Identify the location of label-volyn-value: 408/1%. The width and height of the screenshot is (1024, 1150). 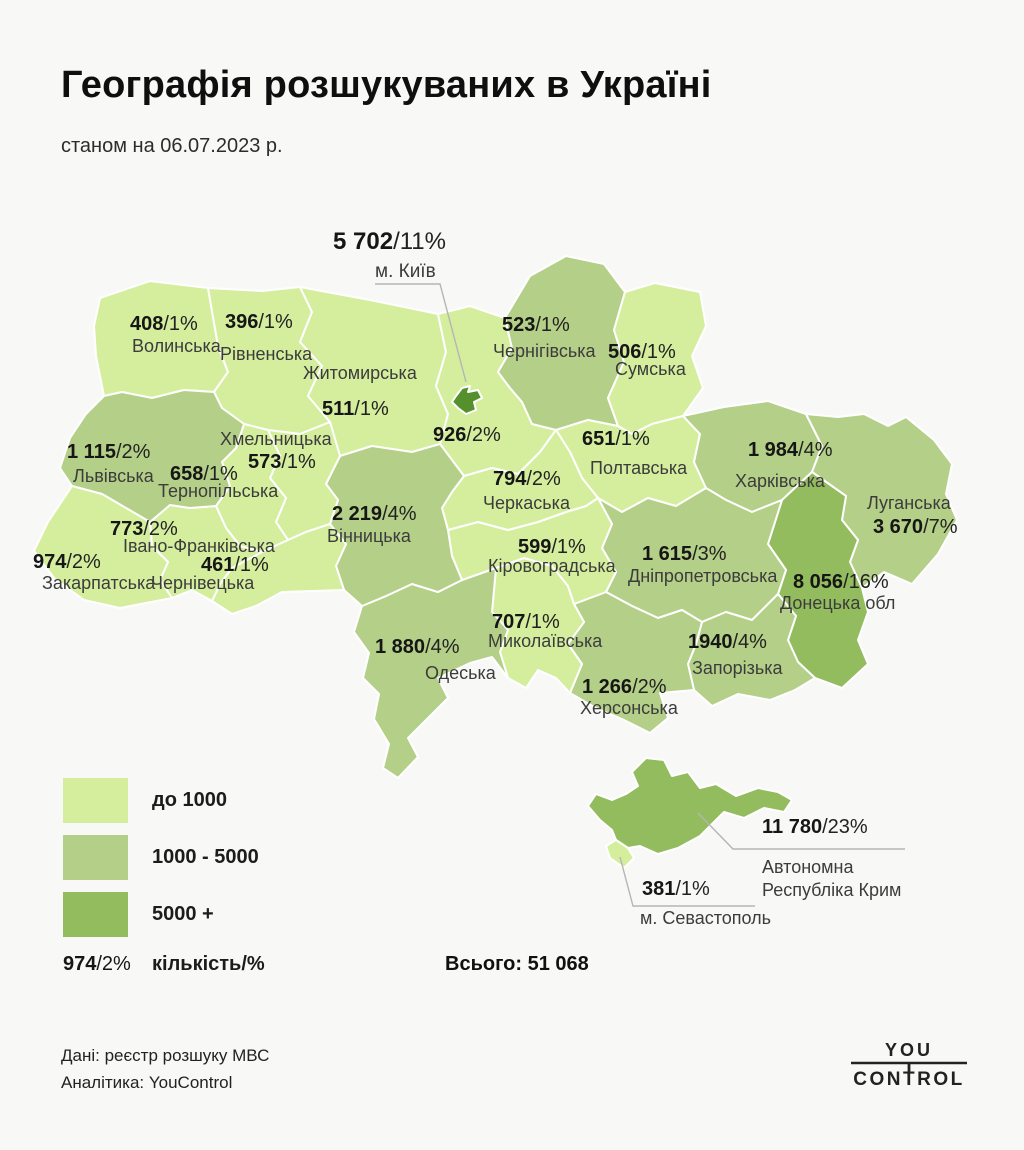
(164, 324).